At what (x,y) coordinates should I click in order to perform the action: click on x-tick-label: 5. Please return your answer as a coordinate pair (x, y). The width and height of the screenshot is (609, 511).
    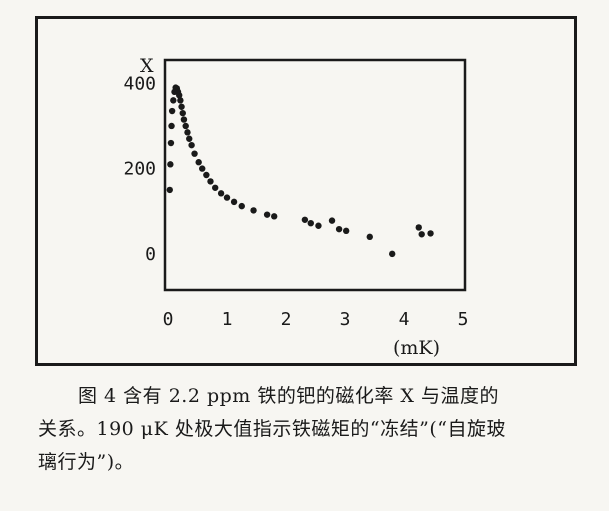
    Looking at the image, I should click on (463, 319).